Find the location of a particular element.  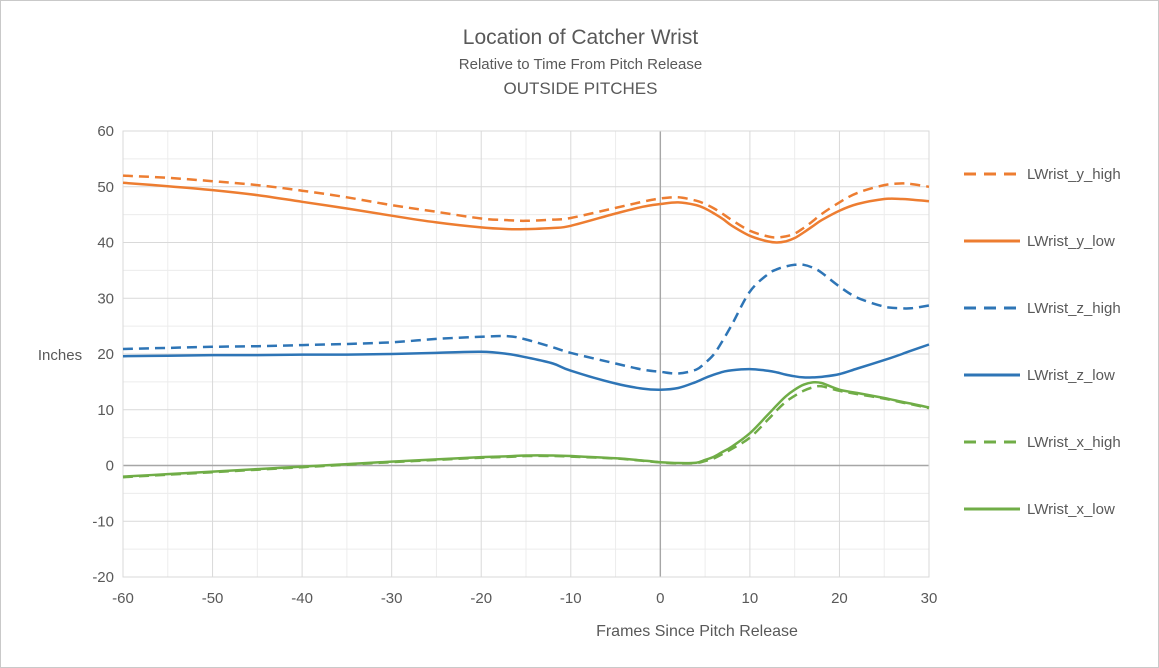

y-axis-title: Inches is located at coordinates (60, 355).